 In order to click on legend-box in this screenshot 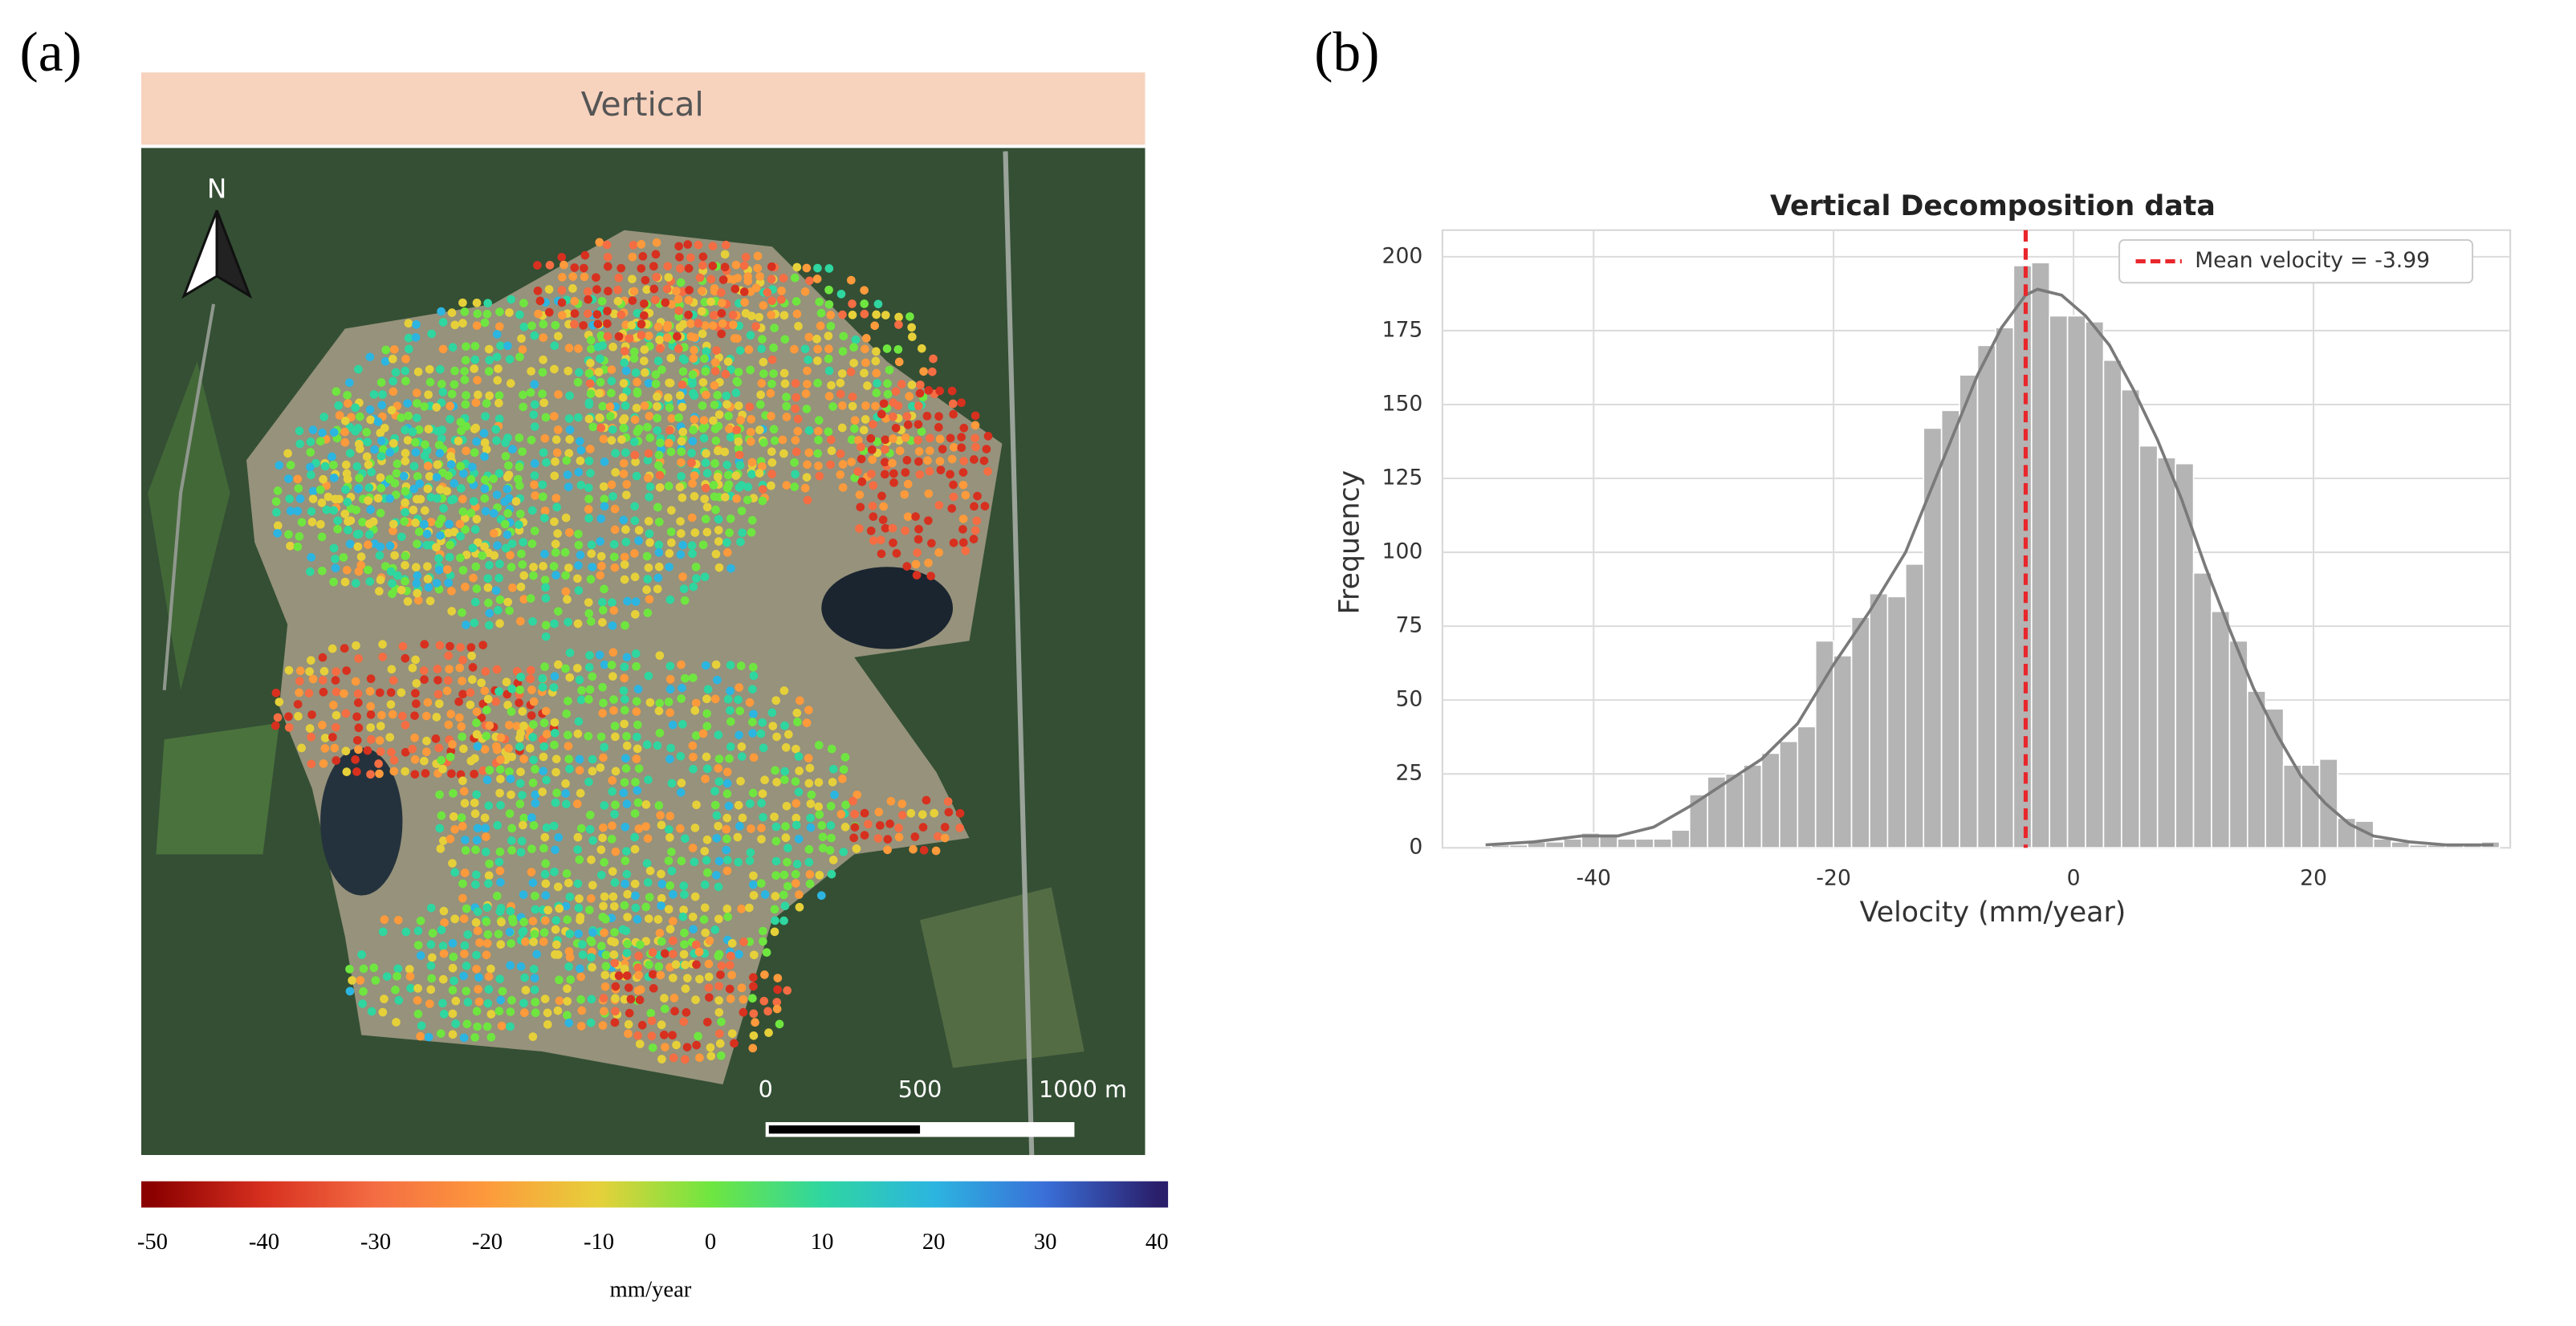, I will do `click(2296, 261)`.